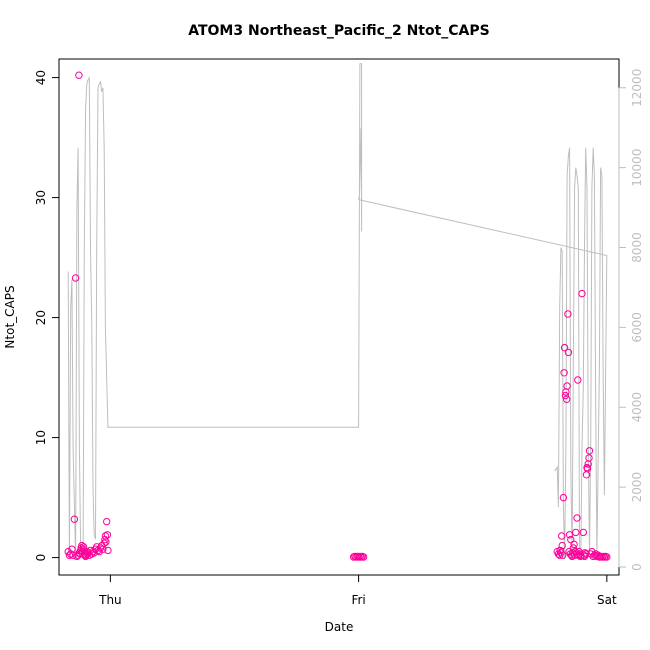 This screenshot has height=650, width=650. What do you see at coordinates (637, 327) in the screenshot?
I see `y2-tick-label: 6000` at bounding box center [637, 327].